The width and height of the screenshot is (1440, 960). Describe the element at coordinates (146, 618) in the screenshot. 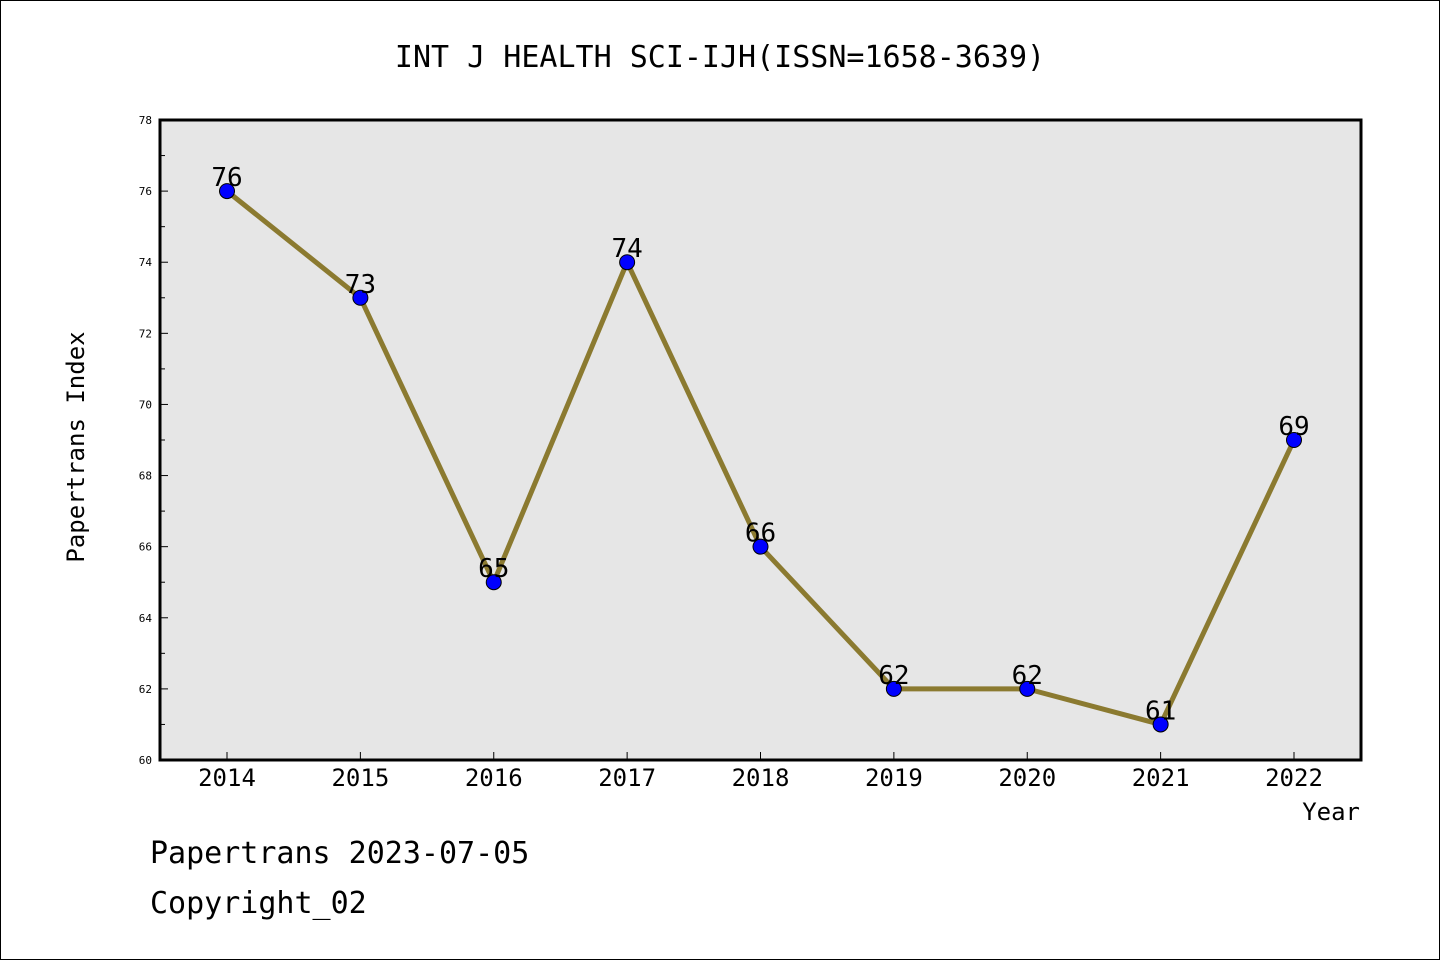

I see `y-tick-label: 64` at that location.